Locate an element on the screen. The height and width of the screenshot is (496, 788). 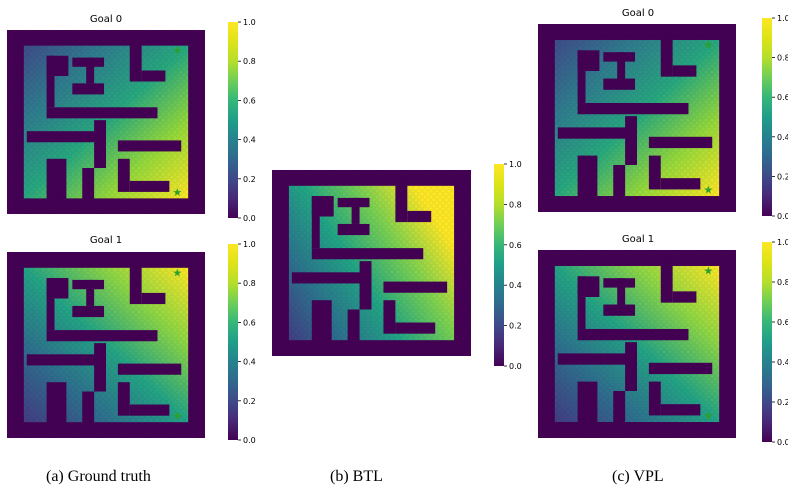
maze-panel-0: ★ ★ Goal 0 0.0 0.2 0.4 0.6 0.8 1.0 is located at coordinates (131, 118).